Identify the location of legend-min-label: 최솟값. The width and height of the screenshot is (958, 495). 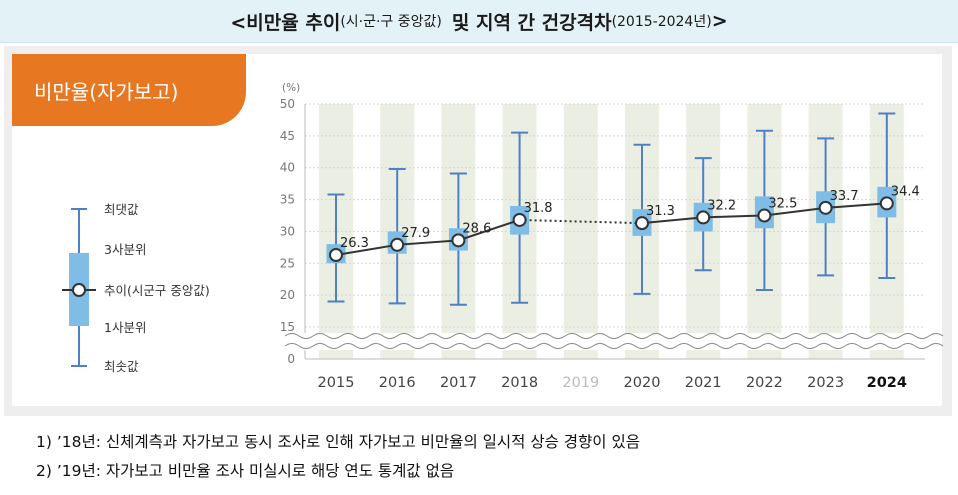
(121, 366).